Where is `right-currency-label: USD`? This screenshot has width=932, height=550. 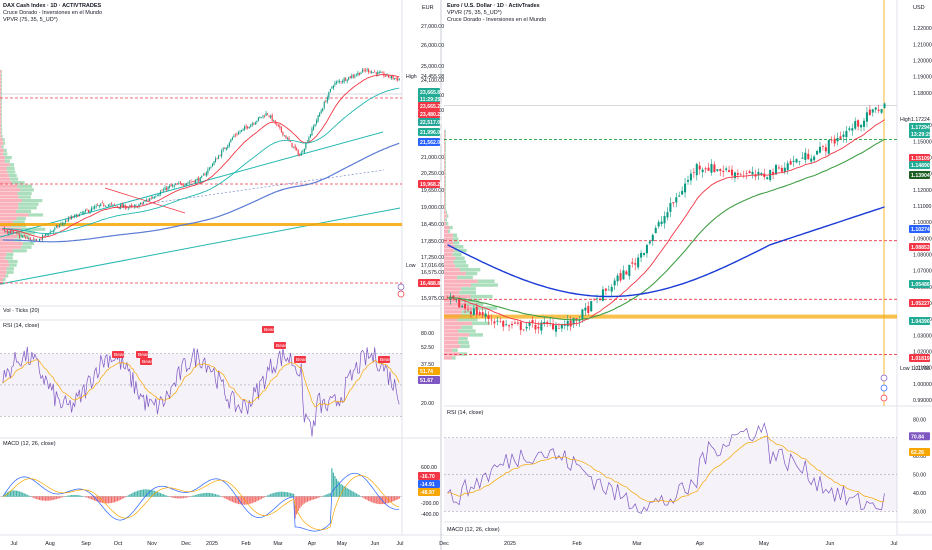
right-currency-label: USD is located at coordinates (919, 8).